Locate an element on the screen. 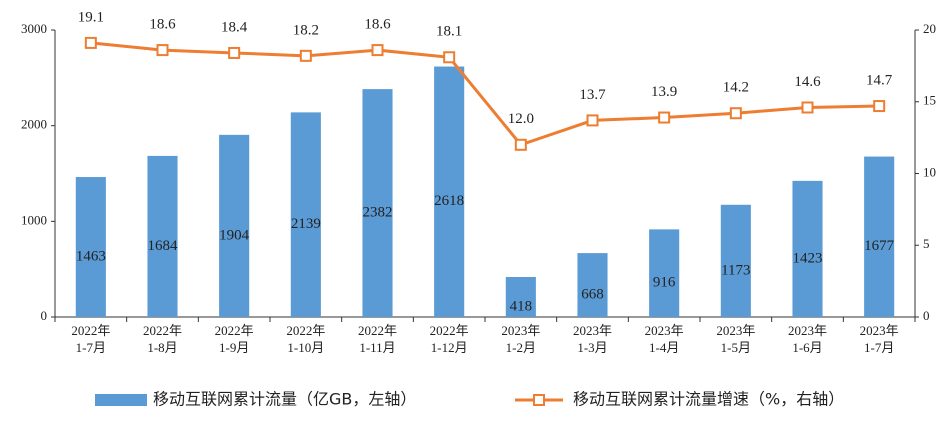 The width and height of the screenshot is (950, 436). bar-label: 1173 is located at coordinates (735, 270).